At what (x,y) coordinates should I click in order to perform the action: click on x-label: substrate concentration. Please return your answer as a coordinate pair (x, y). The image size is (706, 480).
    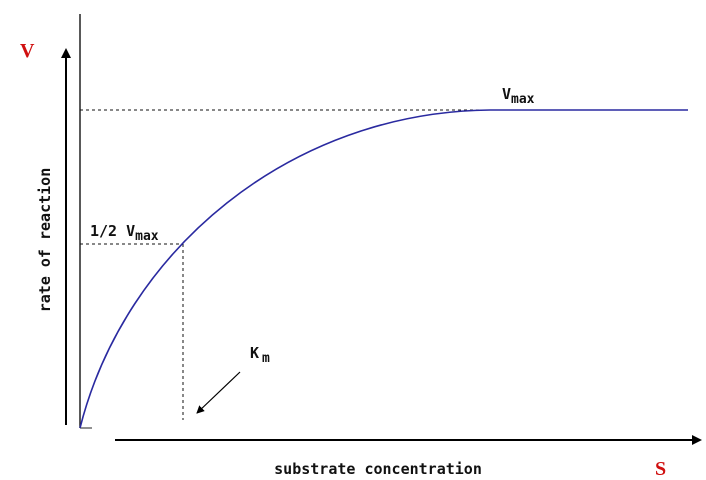
    Looking at the image, I should click on (378, 469).